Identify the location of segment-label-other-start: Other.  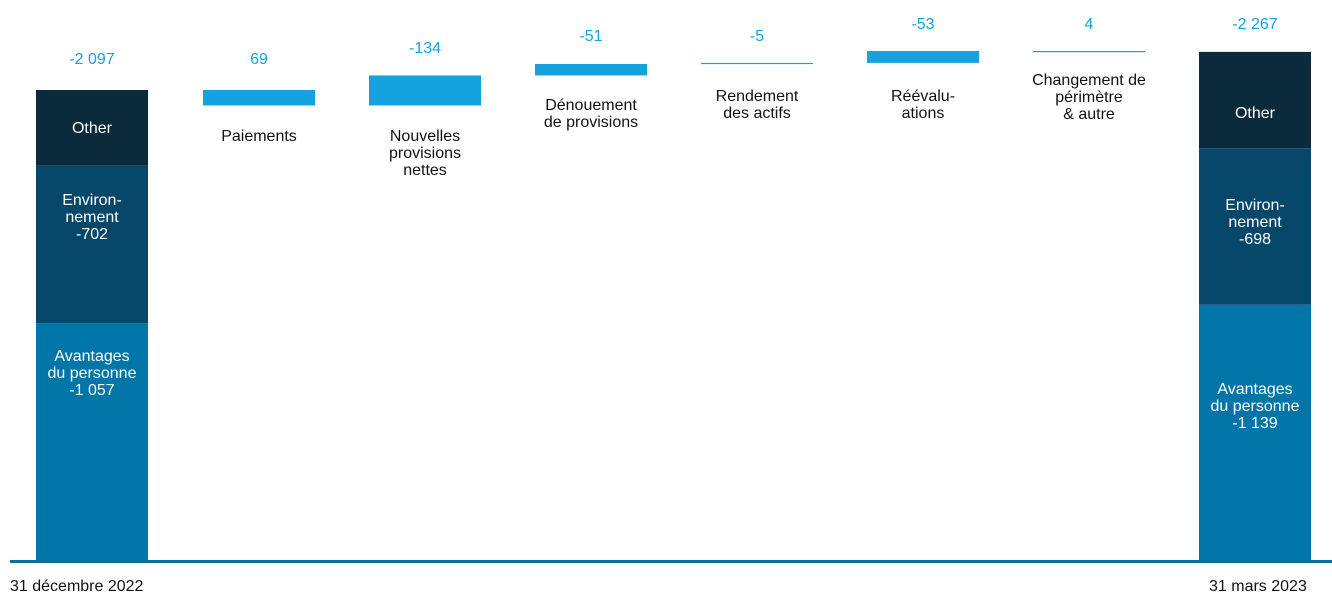
(91, 128).